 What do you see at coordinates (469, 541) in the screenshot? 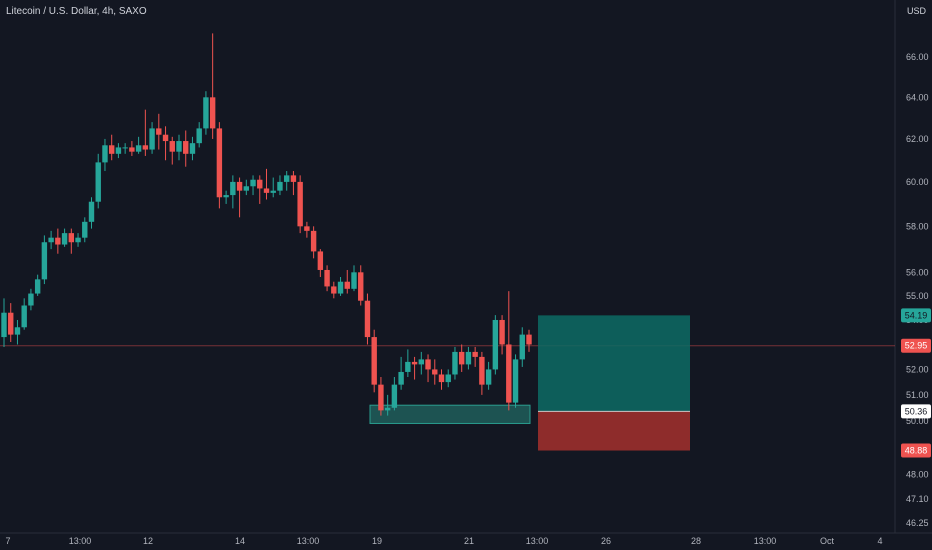
I see `x-tick-label: 21` at bounding box center [469, 541].